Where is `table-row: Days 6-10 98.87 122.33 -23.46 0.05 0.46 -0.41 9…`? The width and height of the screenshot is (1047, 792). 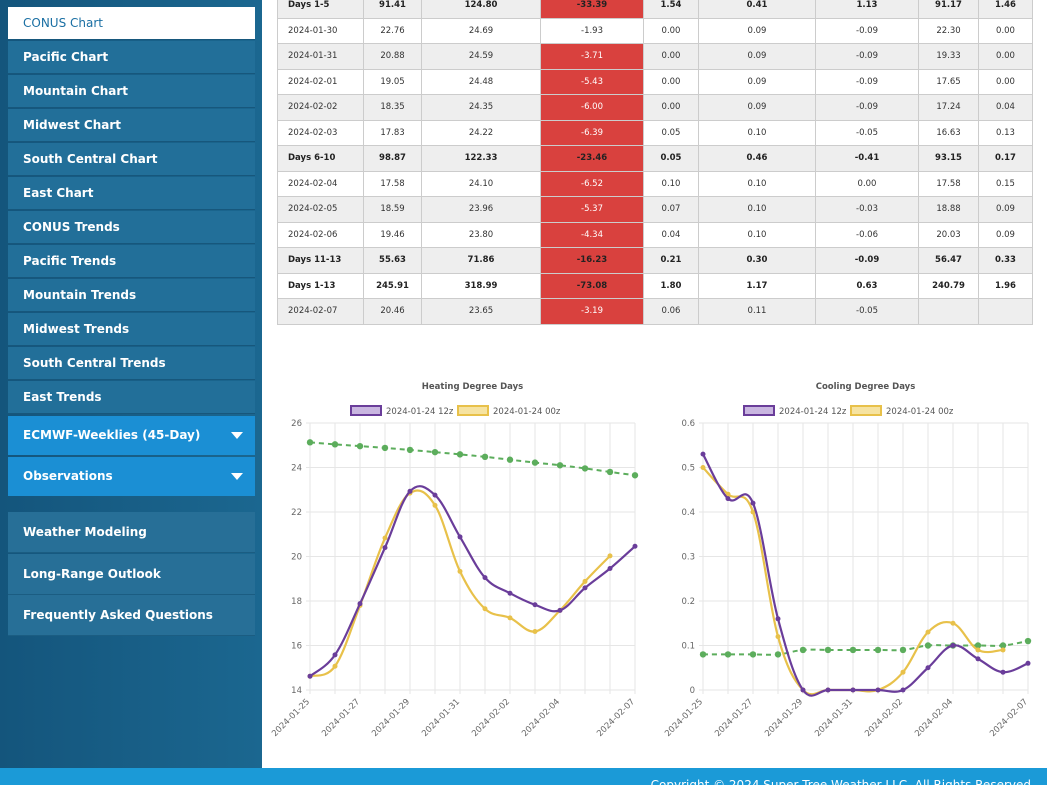
table-row: Days 6-10 98.87 122.33 -23.46 0.05 0.46 -0.41 9… is located at coordinates (655, 158).